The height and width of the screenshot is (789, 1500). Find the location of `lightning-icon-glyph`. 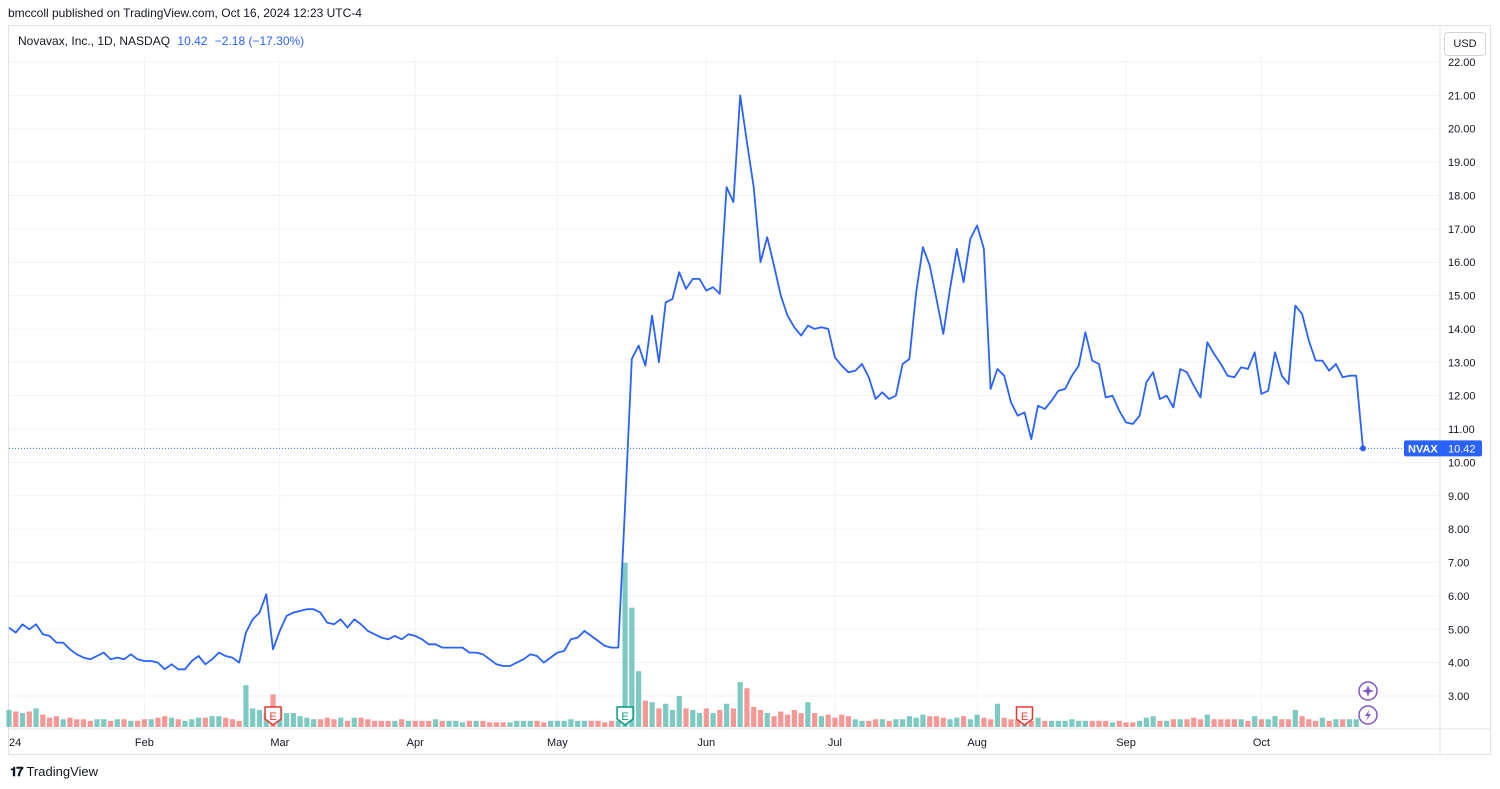

lightning-icon-glyph is located at coordinates (1368, 715).